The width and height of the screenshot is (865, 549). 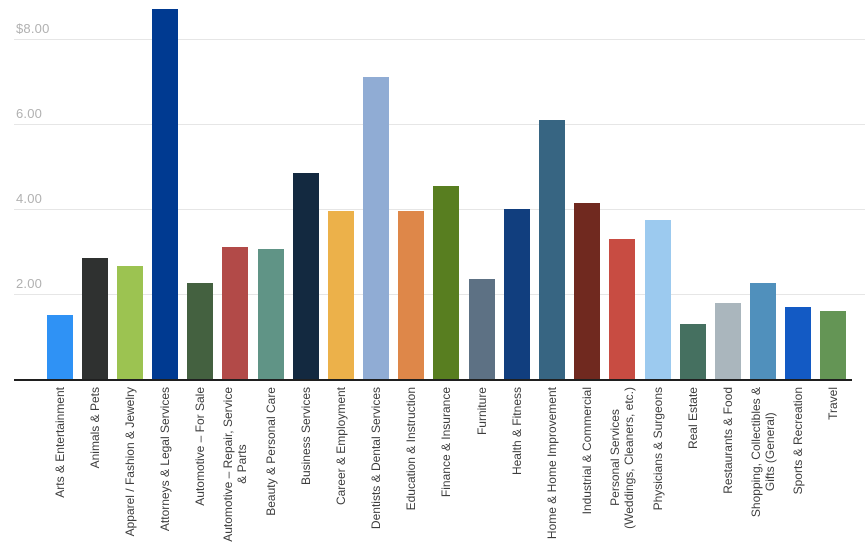 I want to click on category-column-automotive-repair-service-parts: Automotive – Repair, Service & Parts, so click(x=235, y=274).